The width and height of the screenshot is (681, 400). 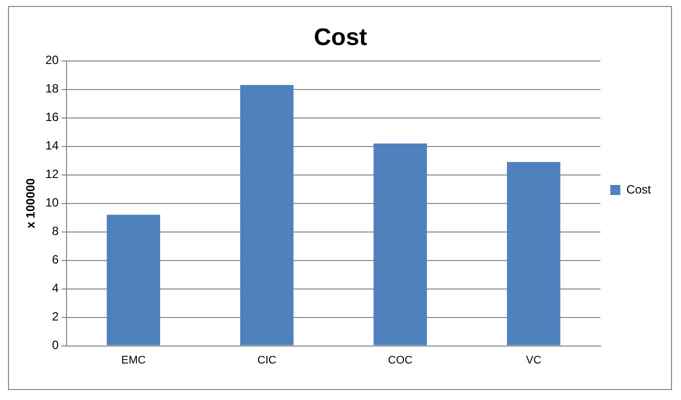 What do you see at coordinates (56, 345) in the screenshot?
I see `y-tick-label: 0` at bounding box center [56, 345].